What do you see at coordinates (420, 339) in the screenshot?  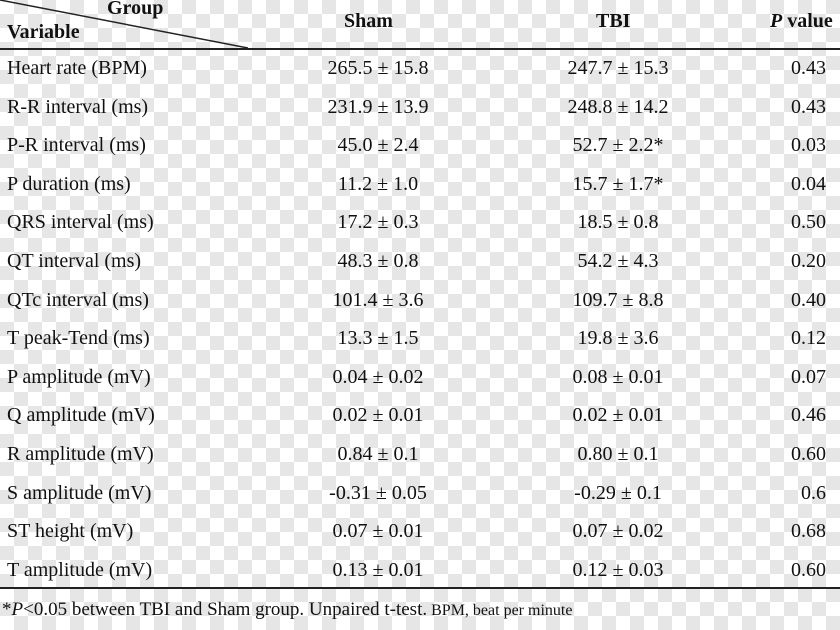 I see `table-row: T peak-Tend (ms) 13.3 ± 1.5 19.8 ± 3.6 0.12` at bounding box center [420, 339].